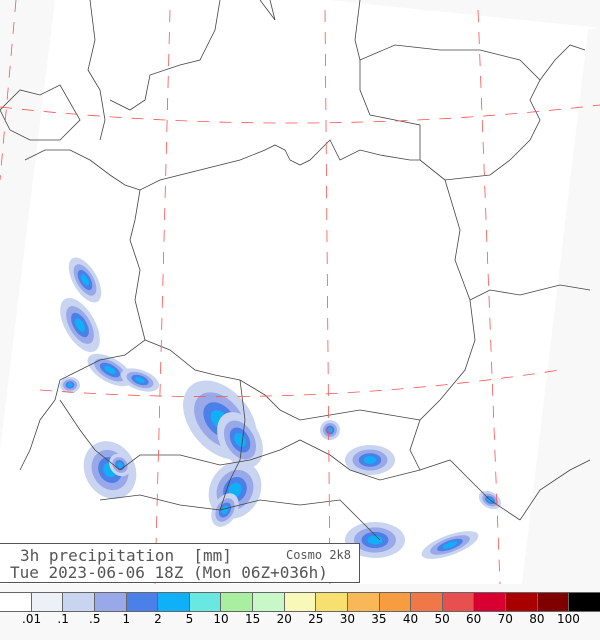 The height and width of the screenshot is (640, 600). Describe the element at coordinates (169, 572) in the screenshot. I see `title-valid-time: Tue 2023-06-06 18Z (Mon 06Z+036h)` at that location.